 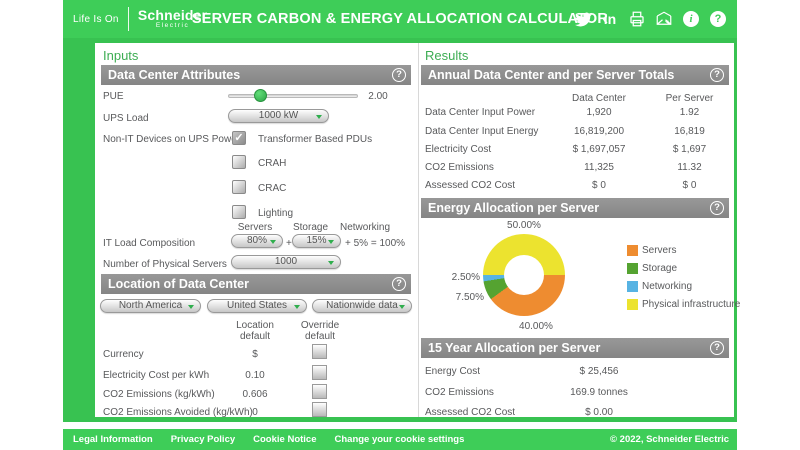 I want to click on legend-item-servers: Servers, so click(x=651, y=250).